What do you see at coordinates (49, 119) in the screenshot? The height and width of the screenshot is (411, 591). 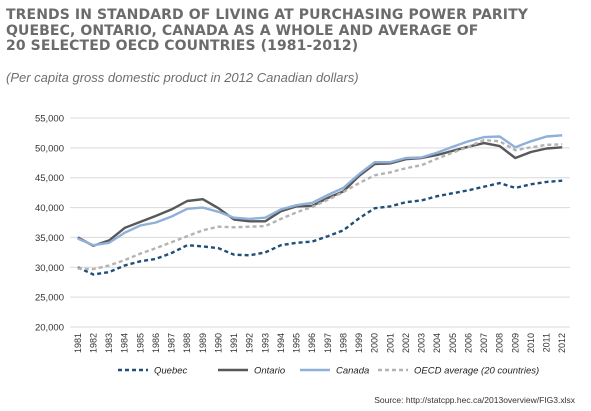 I see `y-tick-label: 55,000` at bounding box center [49, 119].